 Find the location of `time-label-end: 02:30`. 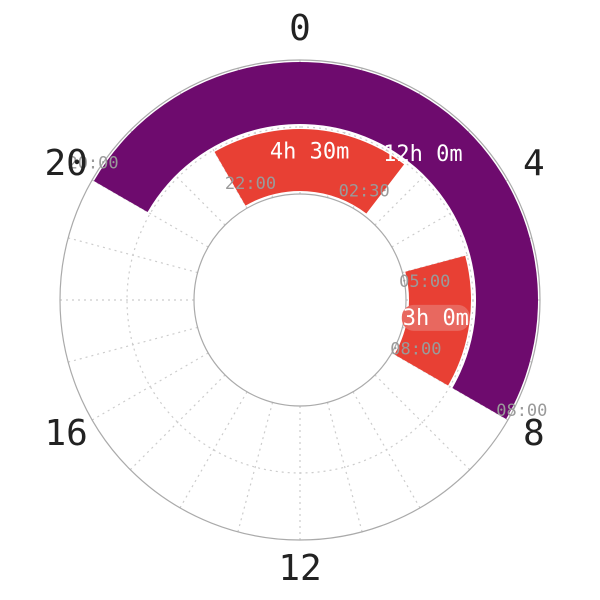

time-label-end: 02:30 is located at coordinates (364, 192).